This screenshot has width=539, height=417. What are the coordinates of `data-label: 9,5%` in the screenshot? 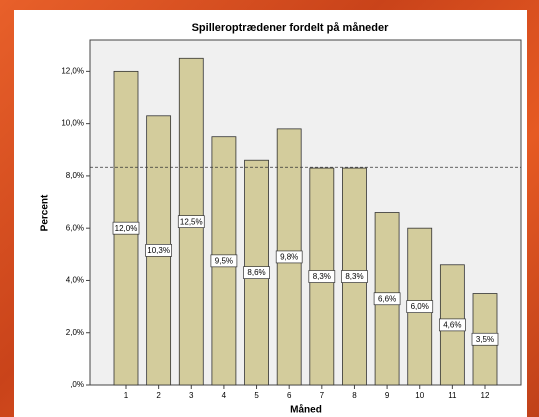 It's located at (224, 260).